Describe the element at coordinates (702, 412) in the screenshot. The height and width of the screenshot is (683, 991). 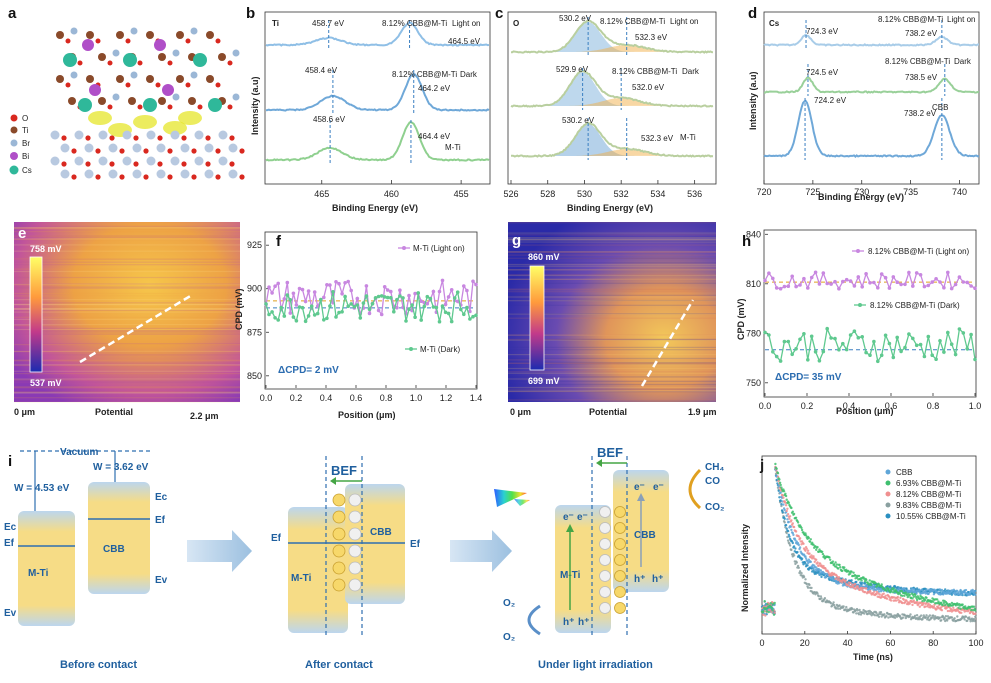
I see `g-right: 1.9 μm` at that location.